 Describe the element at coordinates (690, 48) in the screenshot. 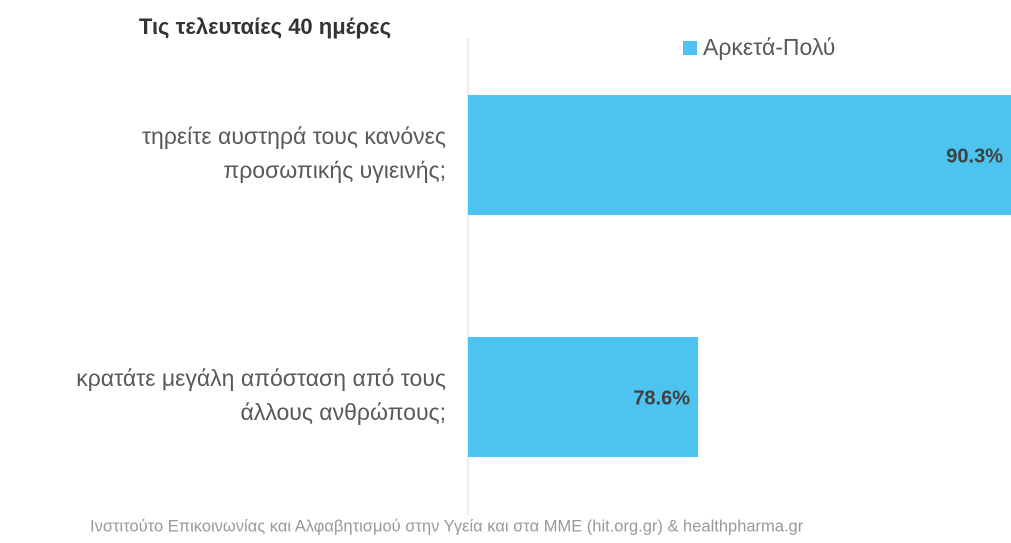

I see `legend-swatch` at that location.